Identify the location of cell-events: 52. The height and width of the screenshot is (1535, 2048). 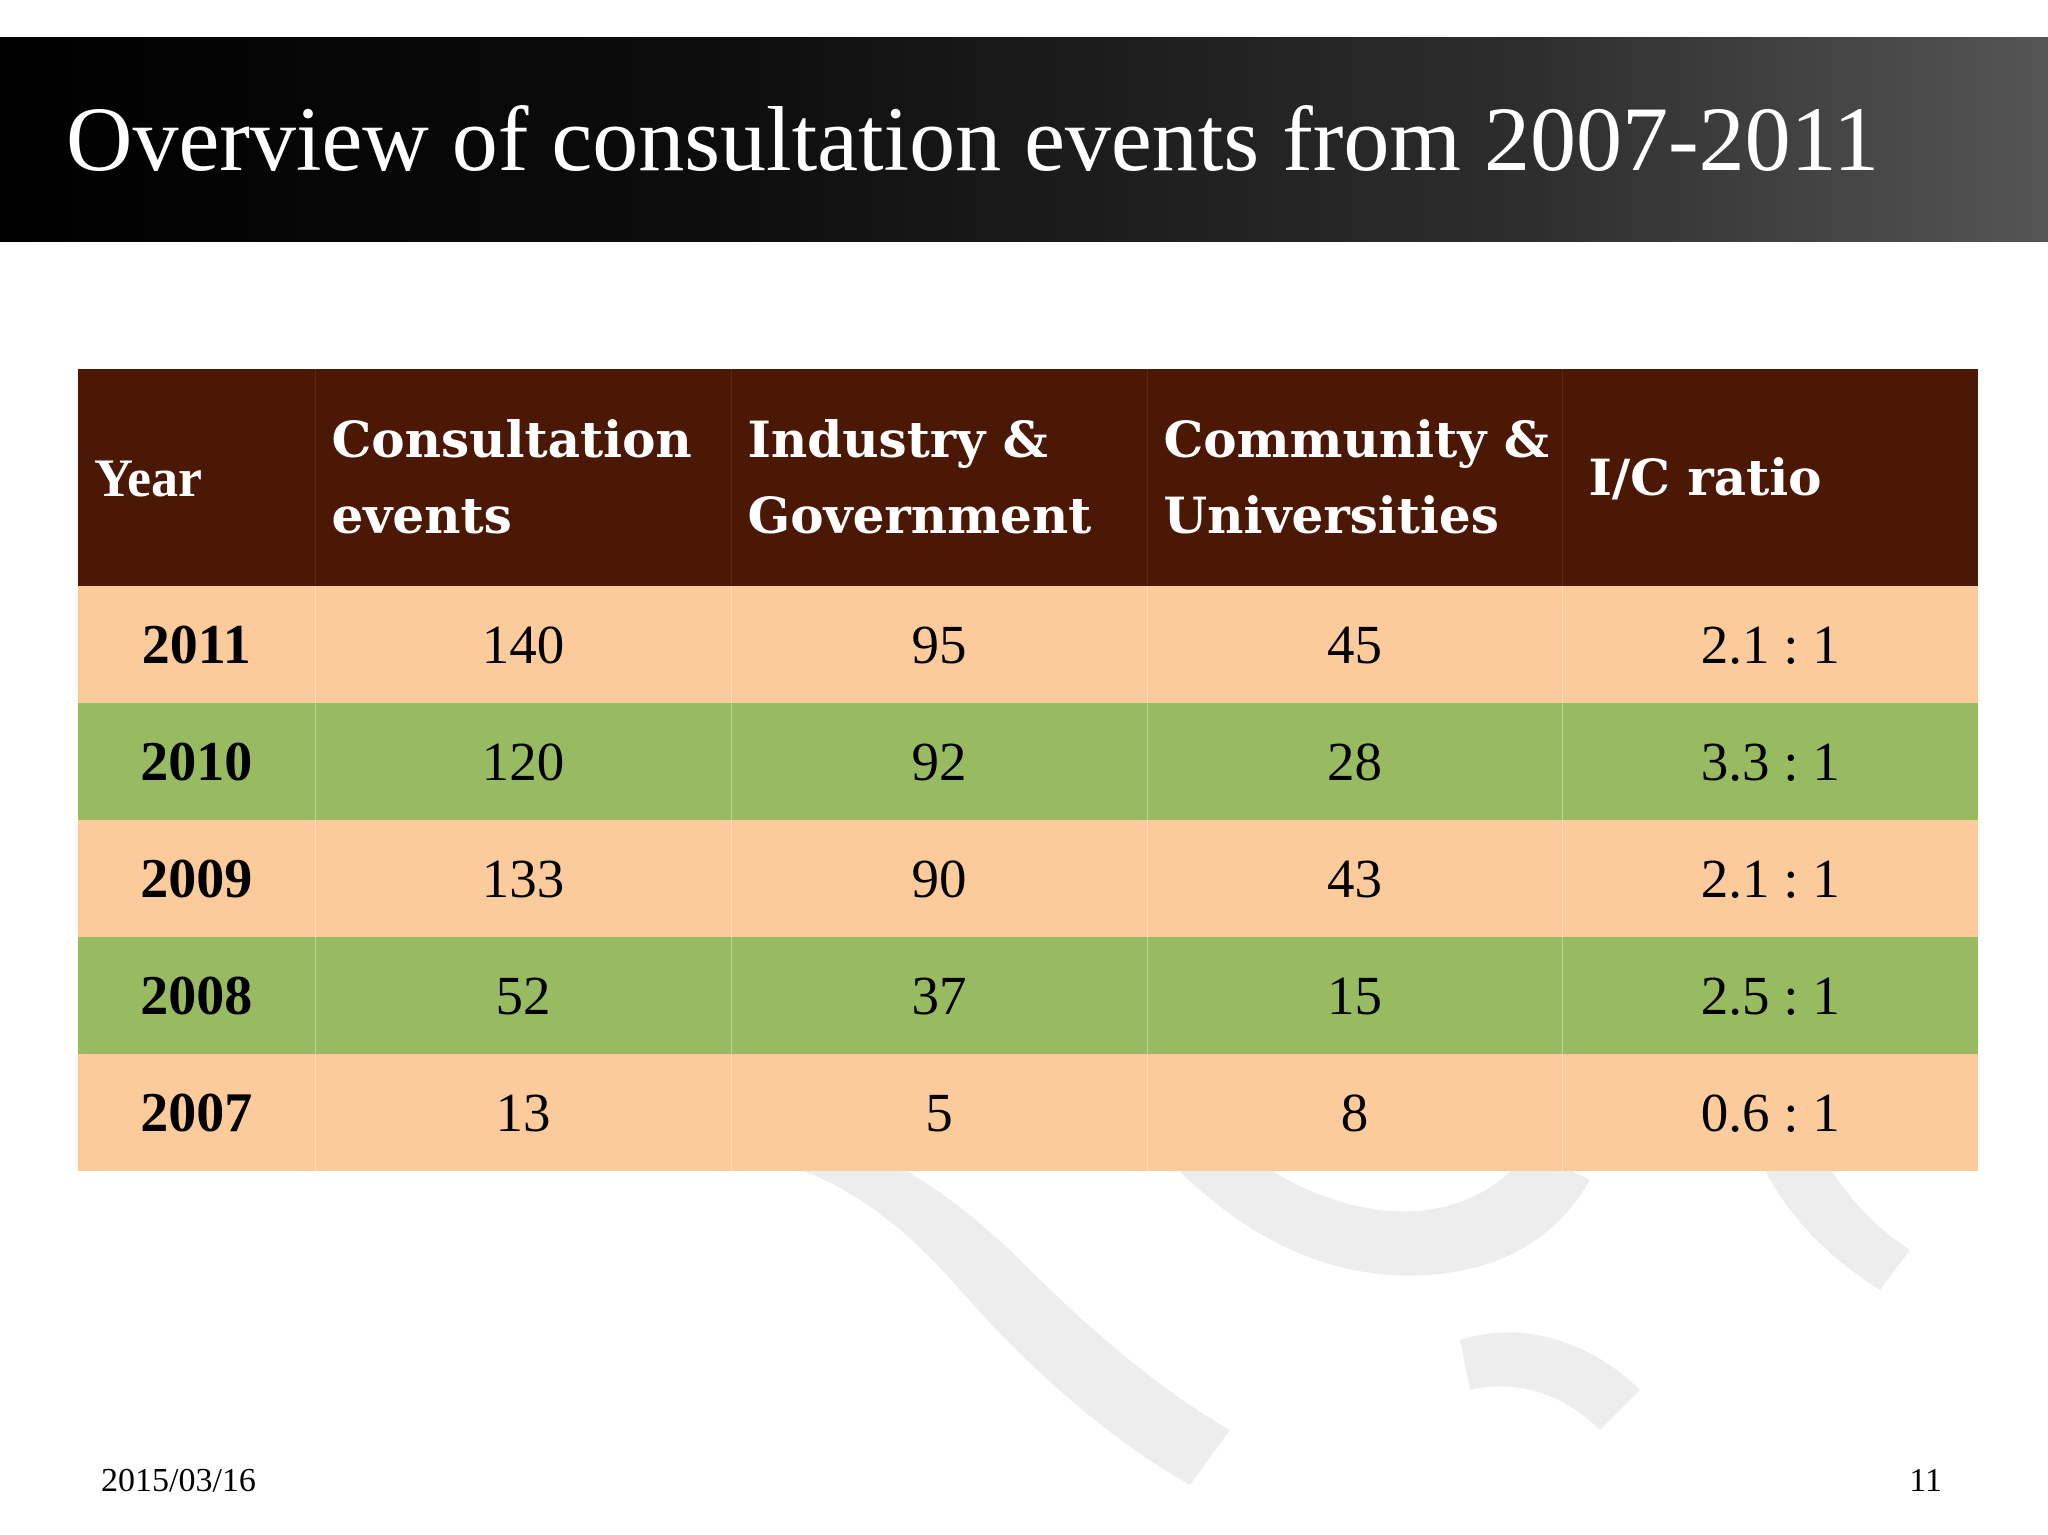
(523, 995).